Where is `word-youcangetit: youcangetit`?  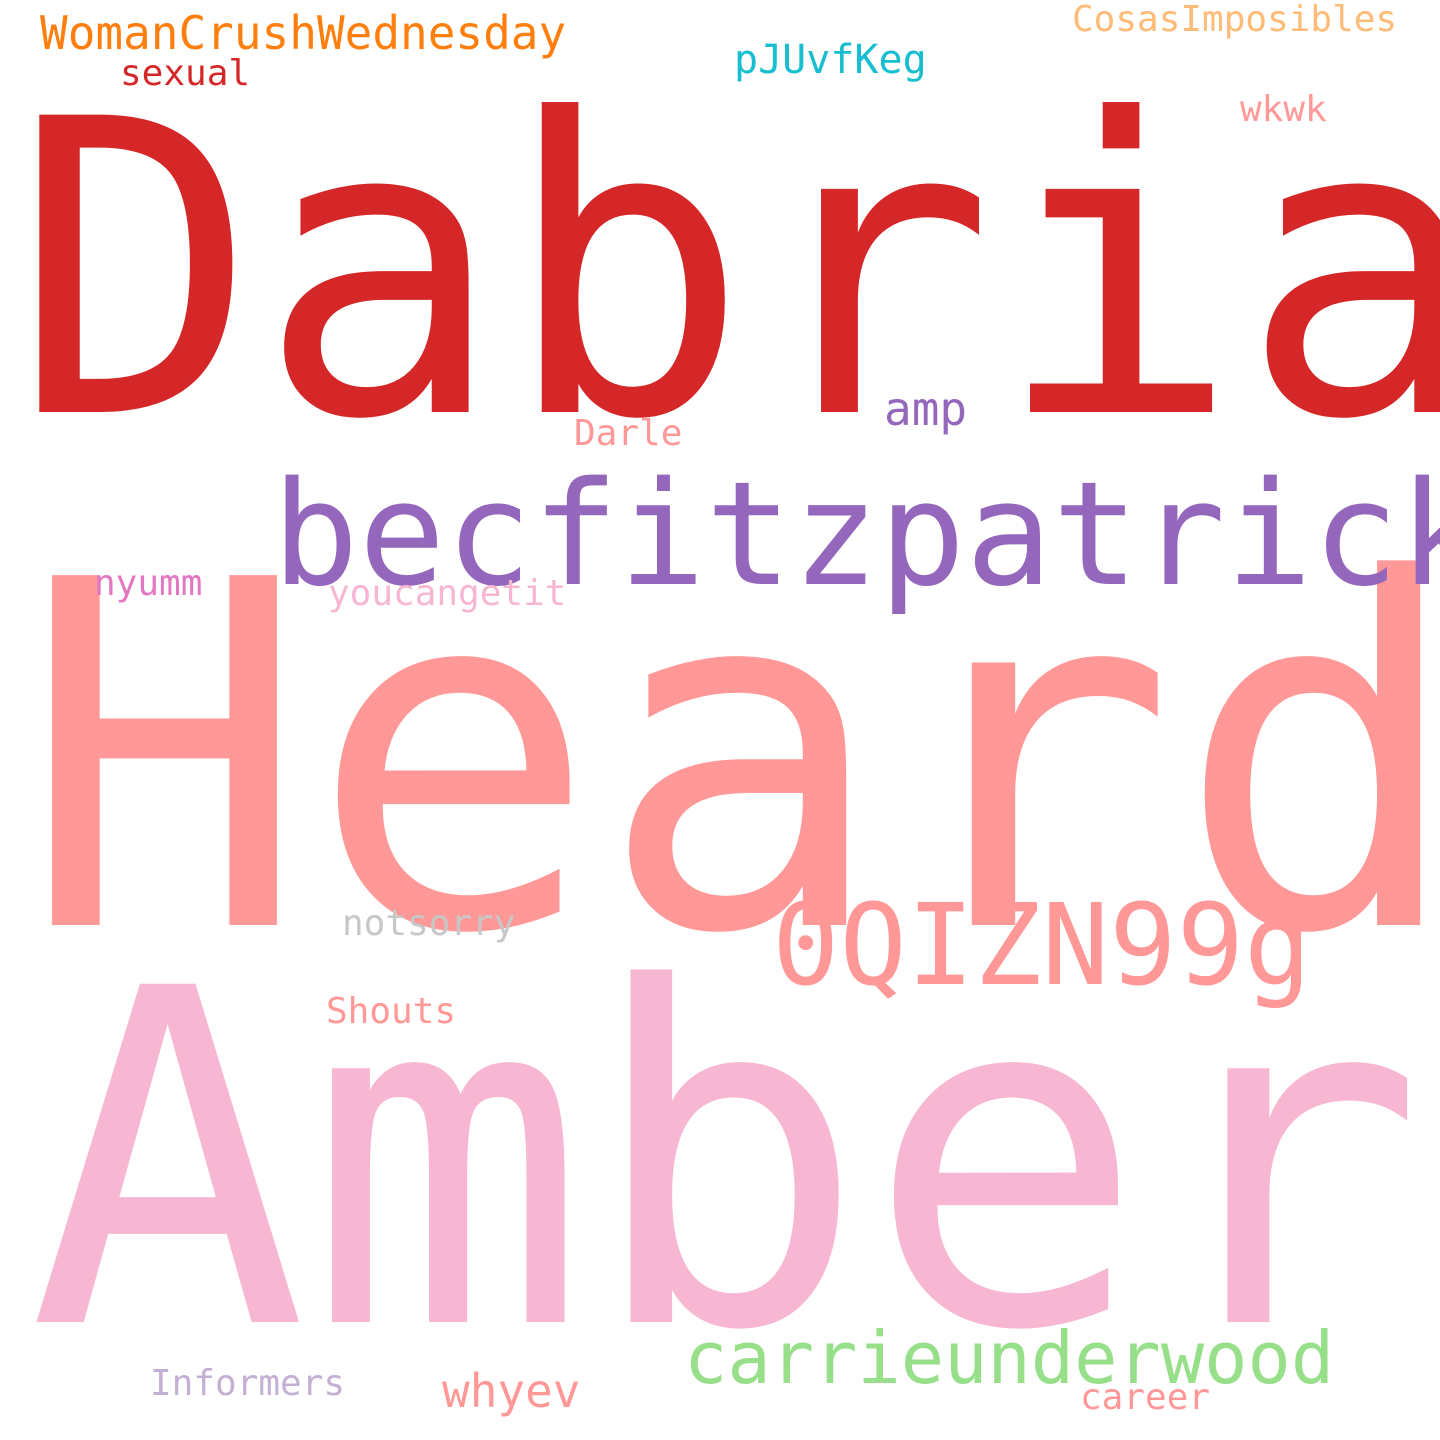 word-youcangetit: youcangetit is located at coordinates (447, 593).